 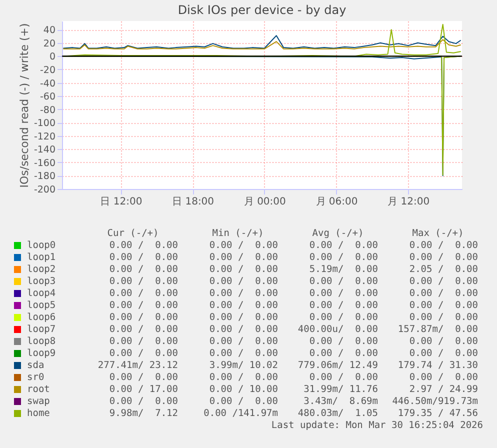 I want to click on text: 779.06m/ 12.49, so click(x=337, y=366).